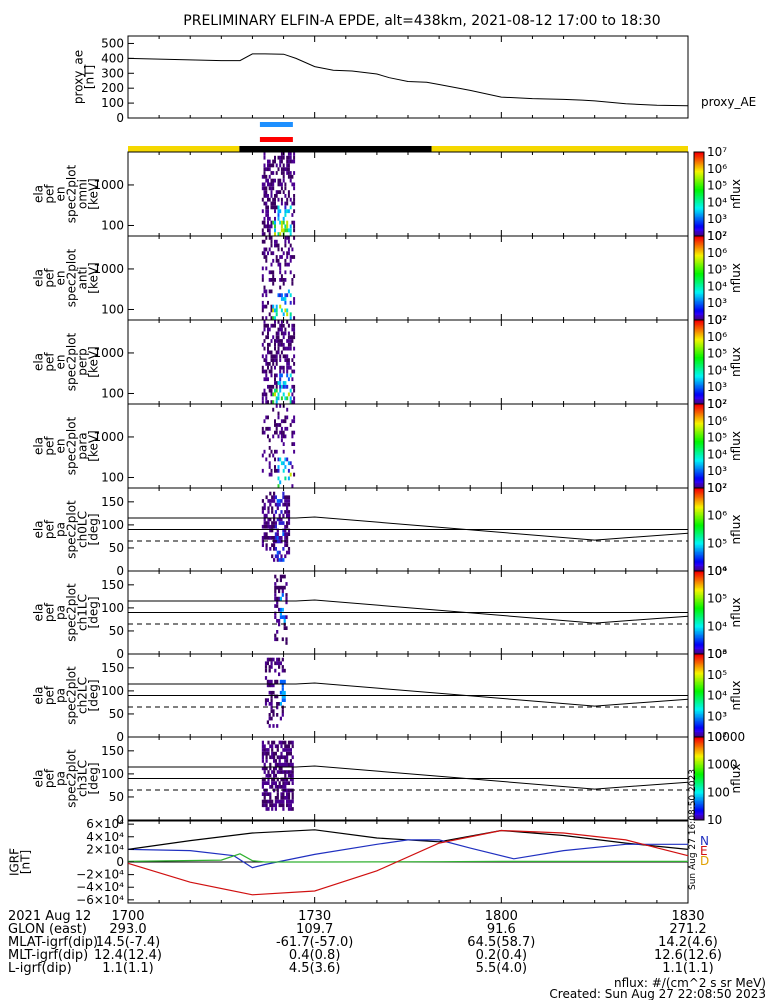 This screenshot has height=1004, width=775. Describe the element at coordinates (94, 193) in the screenshot. I see `y-axis-label-line: [keV]` at that location.